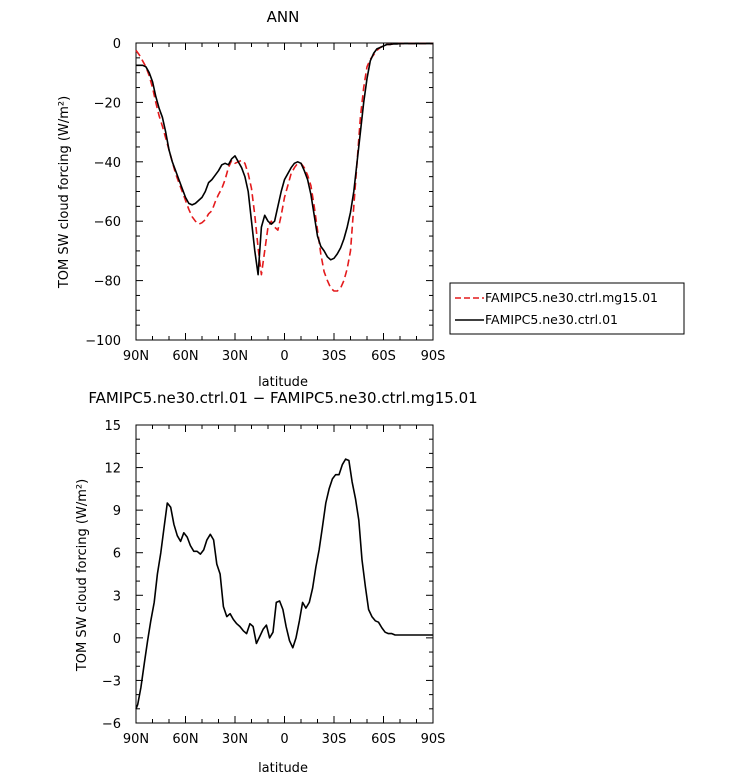  I want to click on top-chart-title: ANN, so click(283, 17).